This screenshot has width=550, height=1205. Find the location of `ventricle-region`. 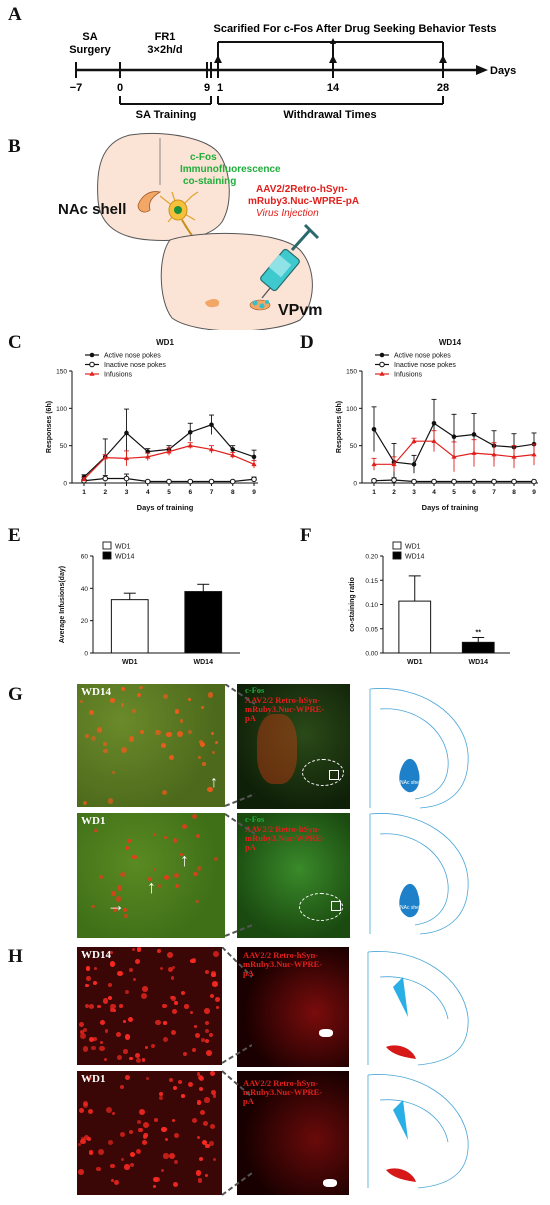

ventricle-region is located at coordinates (400, 1120).